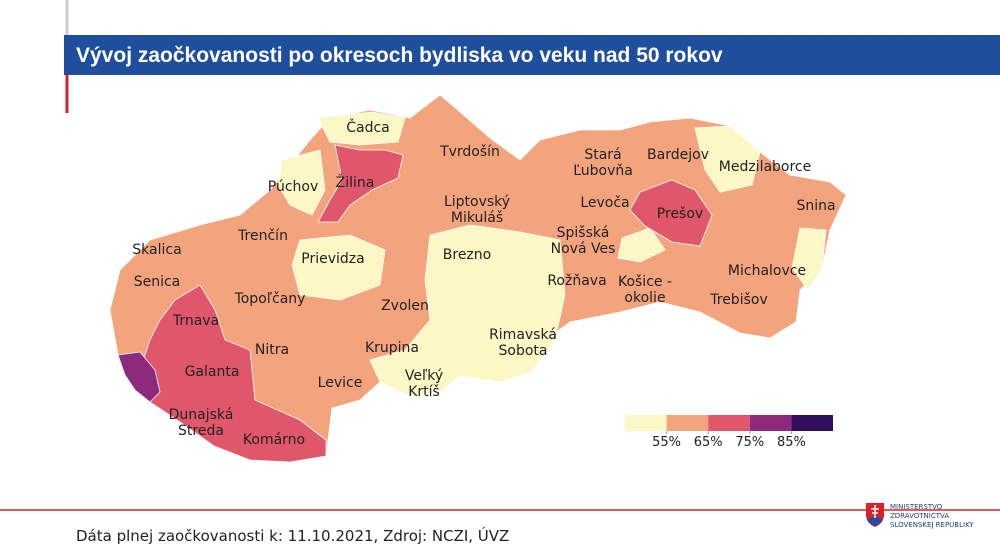 The image size is (1000, 556). I want to click on district-label: Čadca, so click(368, 127).